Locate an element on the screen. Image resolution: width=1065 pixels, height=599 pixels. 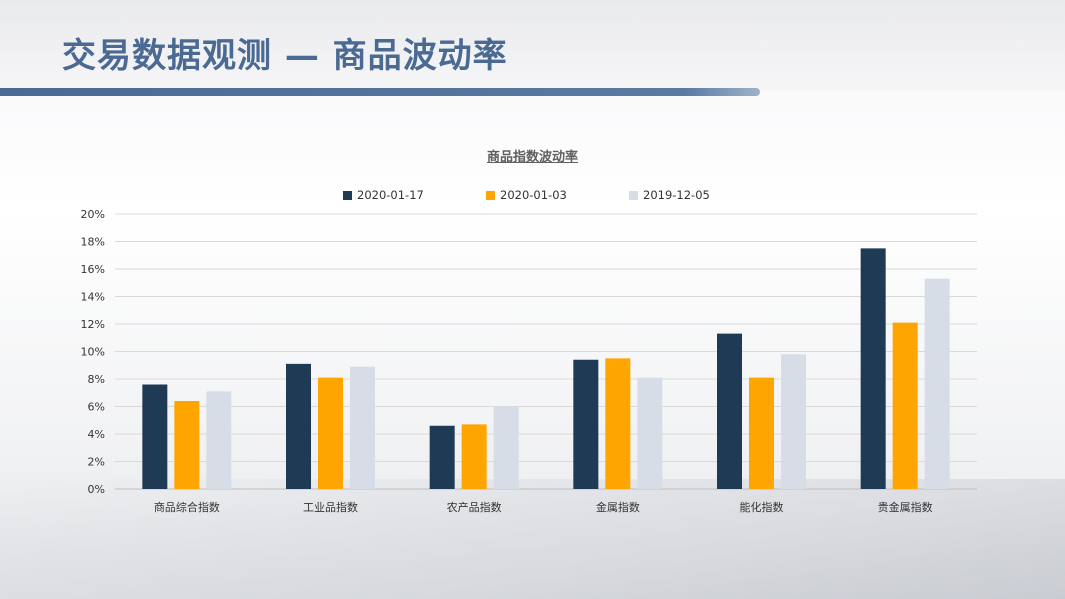
legend-label-series-2: 2020-01-03 is located at coordinates (533, 195).